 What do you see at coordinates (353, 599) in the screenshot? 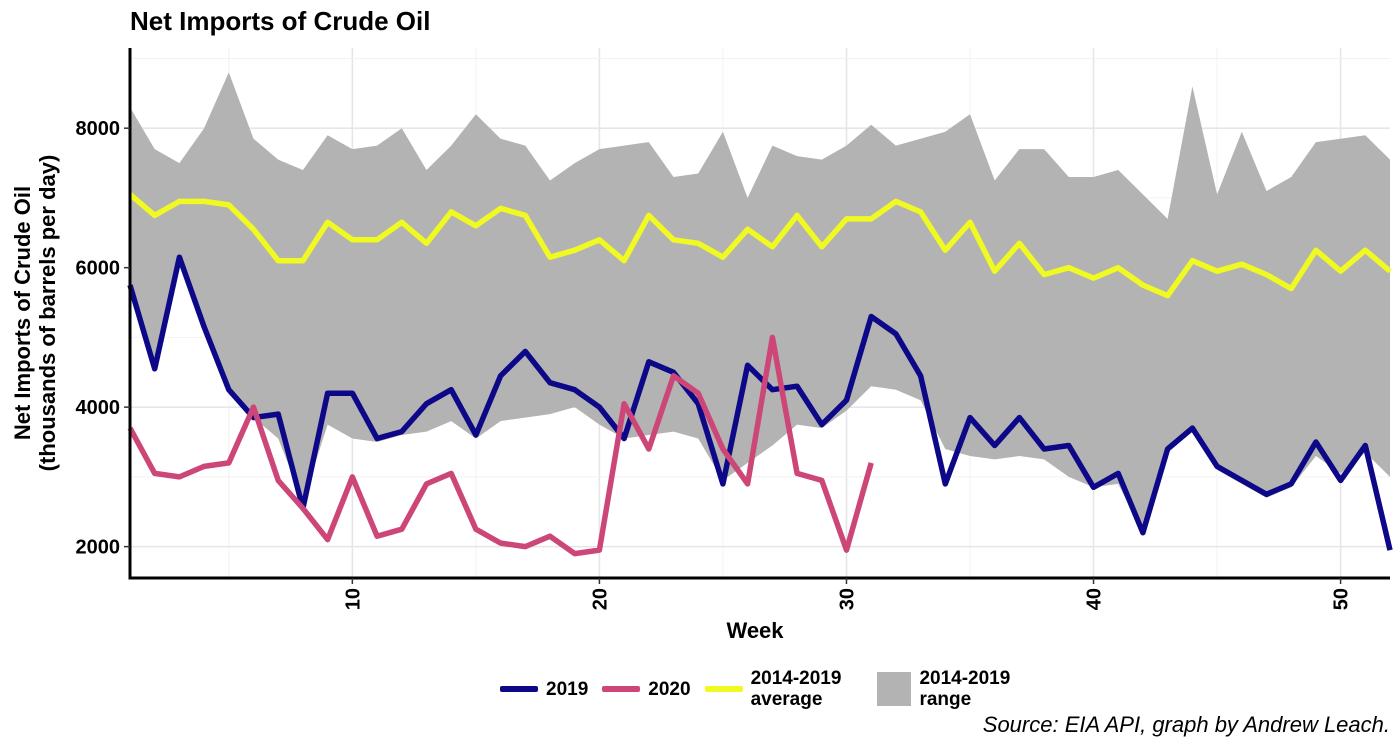
I see `x-tick-label: 10` at bounding box center [353, 599].